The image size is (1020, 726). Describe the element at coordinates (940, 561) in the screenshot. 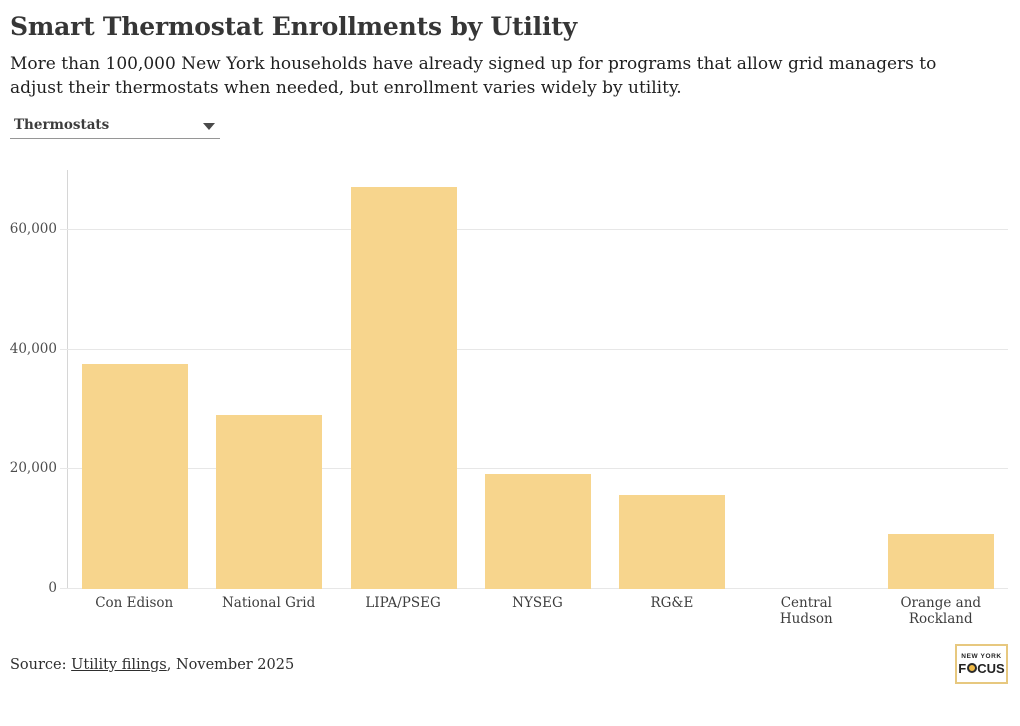

I see `bar-orange-and-rockland` at that location.